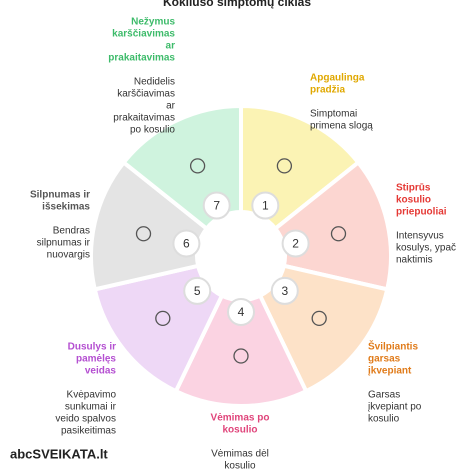 This screenshot has width=474, height=472. Describe the element at coordinates (395, 407) in the screenshot. I see `step-text: įkvepiant po` at that location.